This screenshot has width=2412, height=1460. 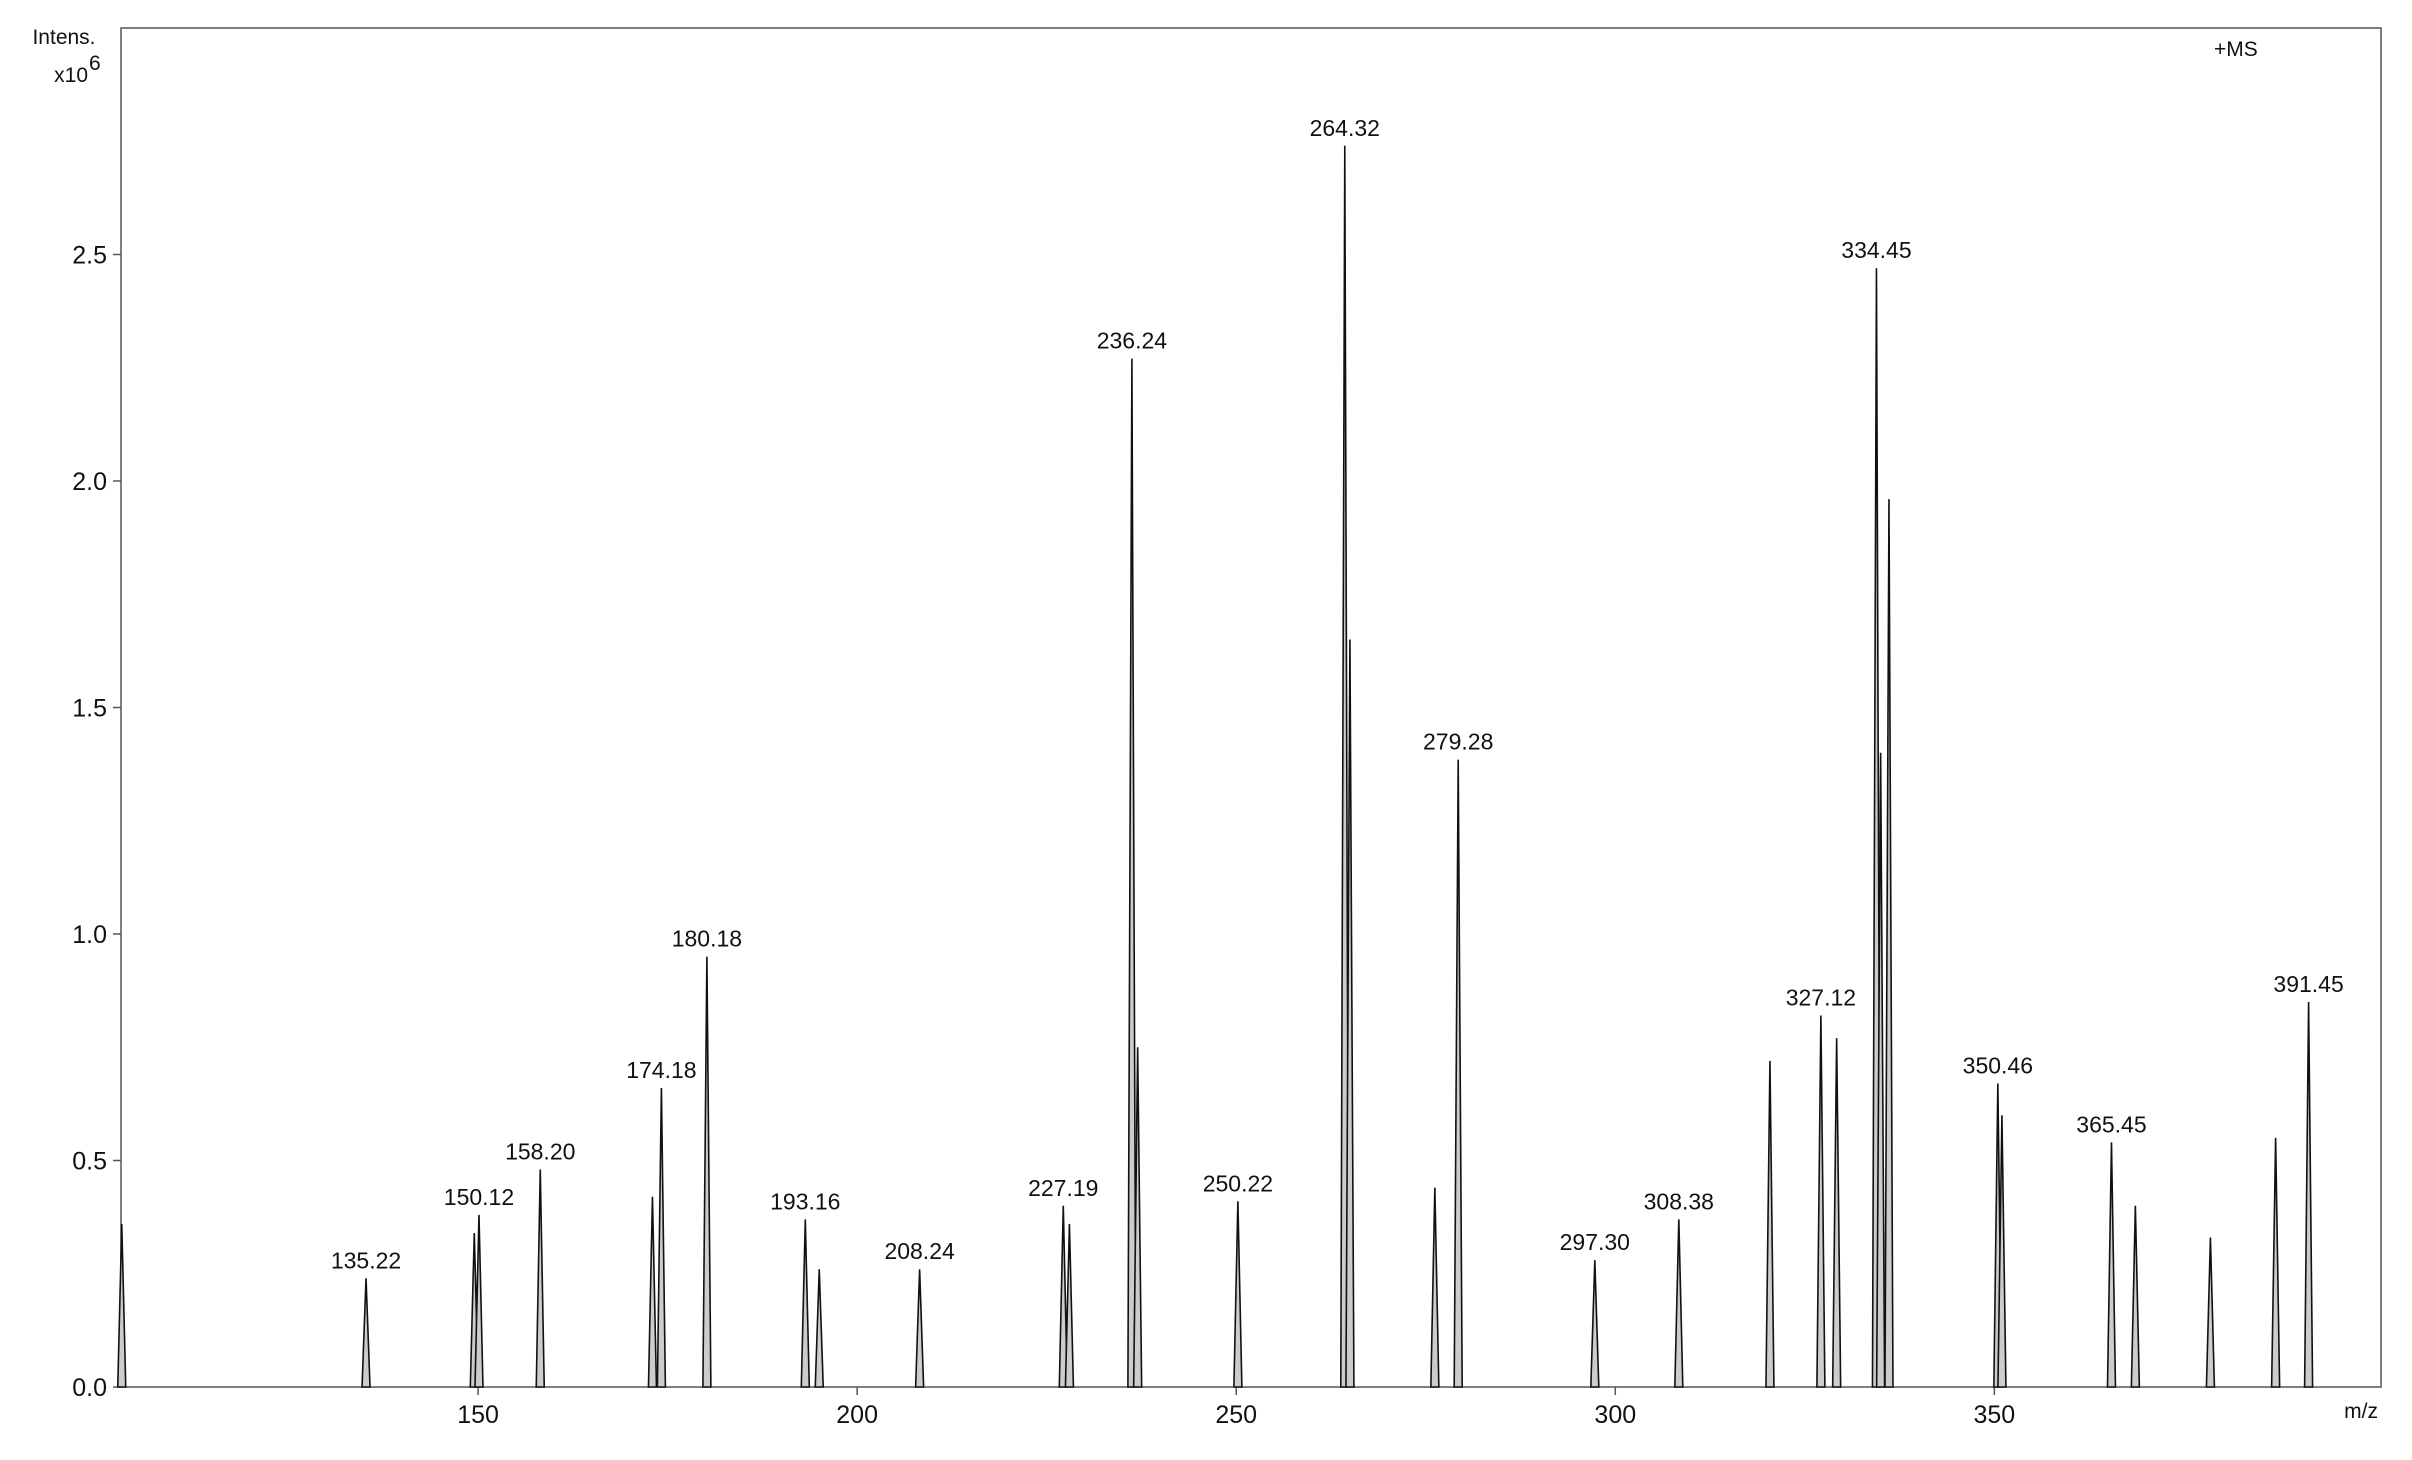 What do you see at coordinates (805, 1201) in the screenshot?
I see `peak-label: 193.16` at bounding box center [805, 1201].